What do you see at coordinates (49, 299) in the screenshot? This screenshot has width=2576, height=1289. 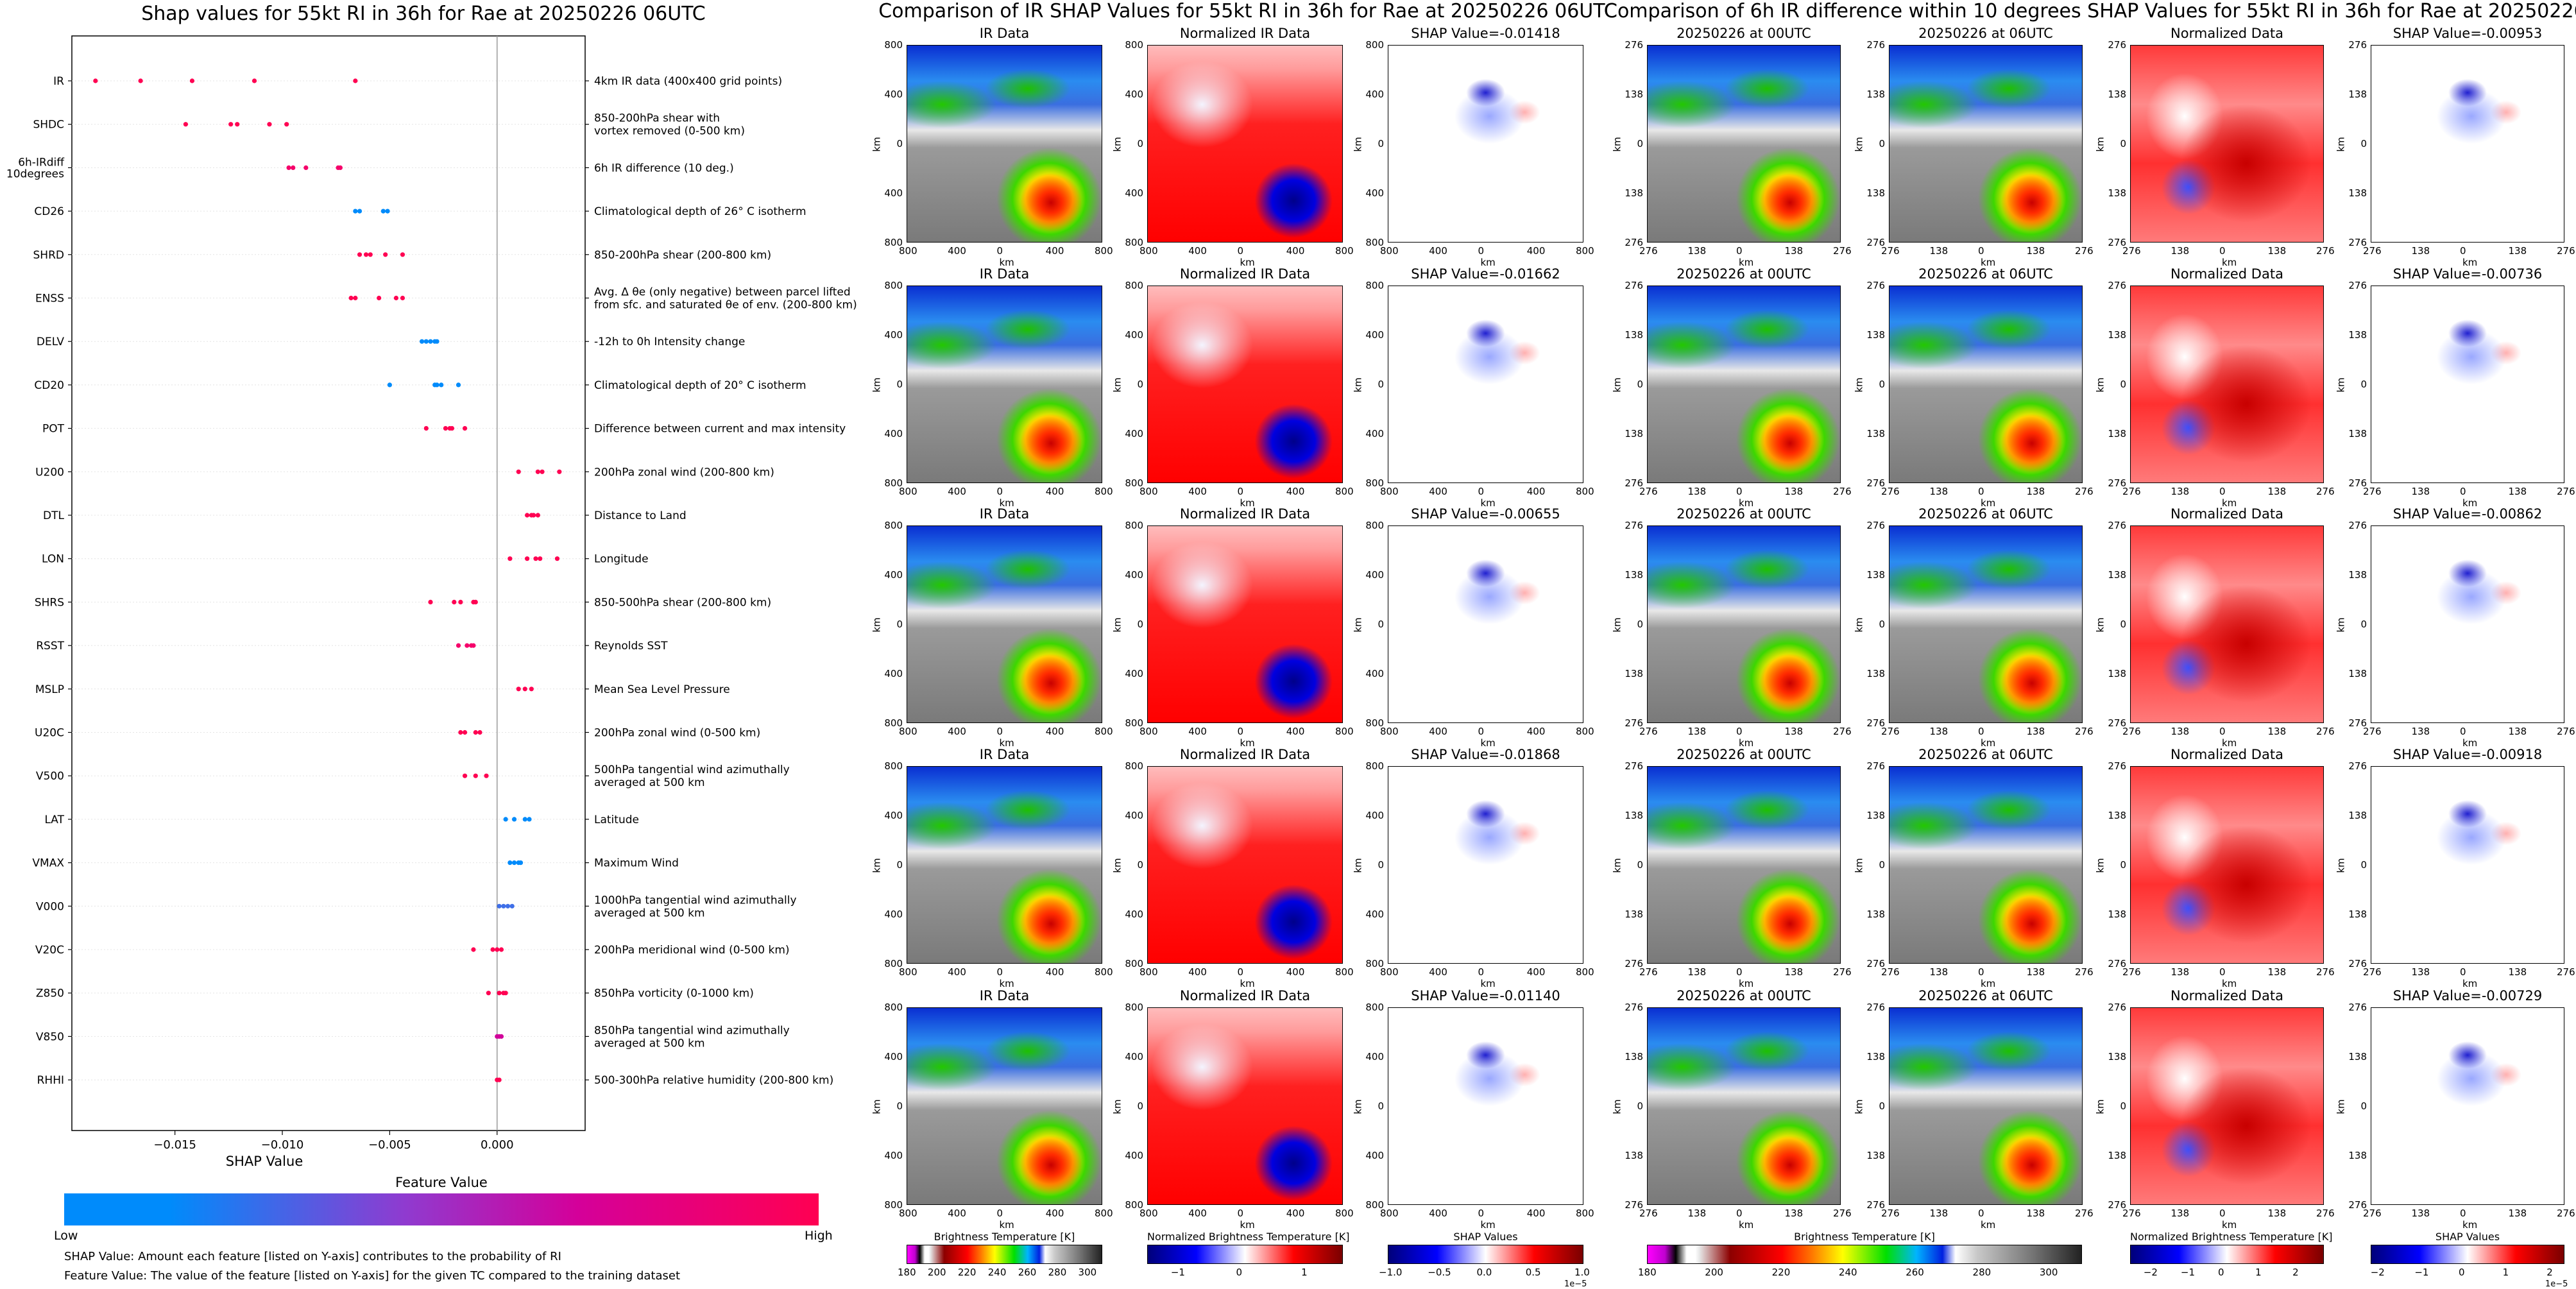 I see `feature-name: ENSS` at bounding box center [49, 299].